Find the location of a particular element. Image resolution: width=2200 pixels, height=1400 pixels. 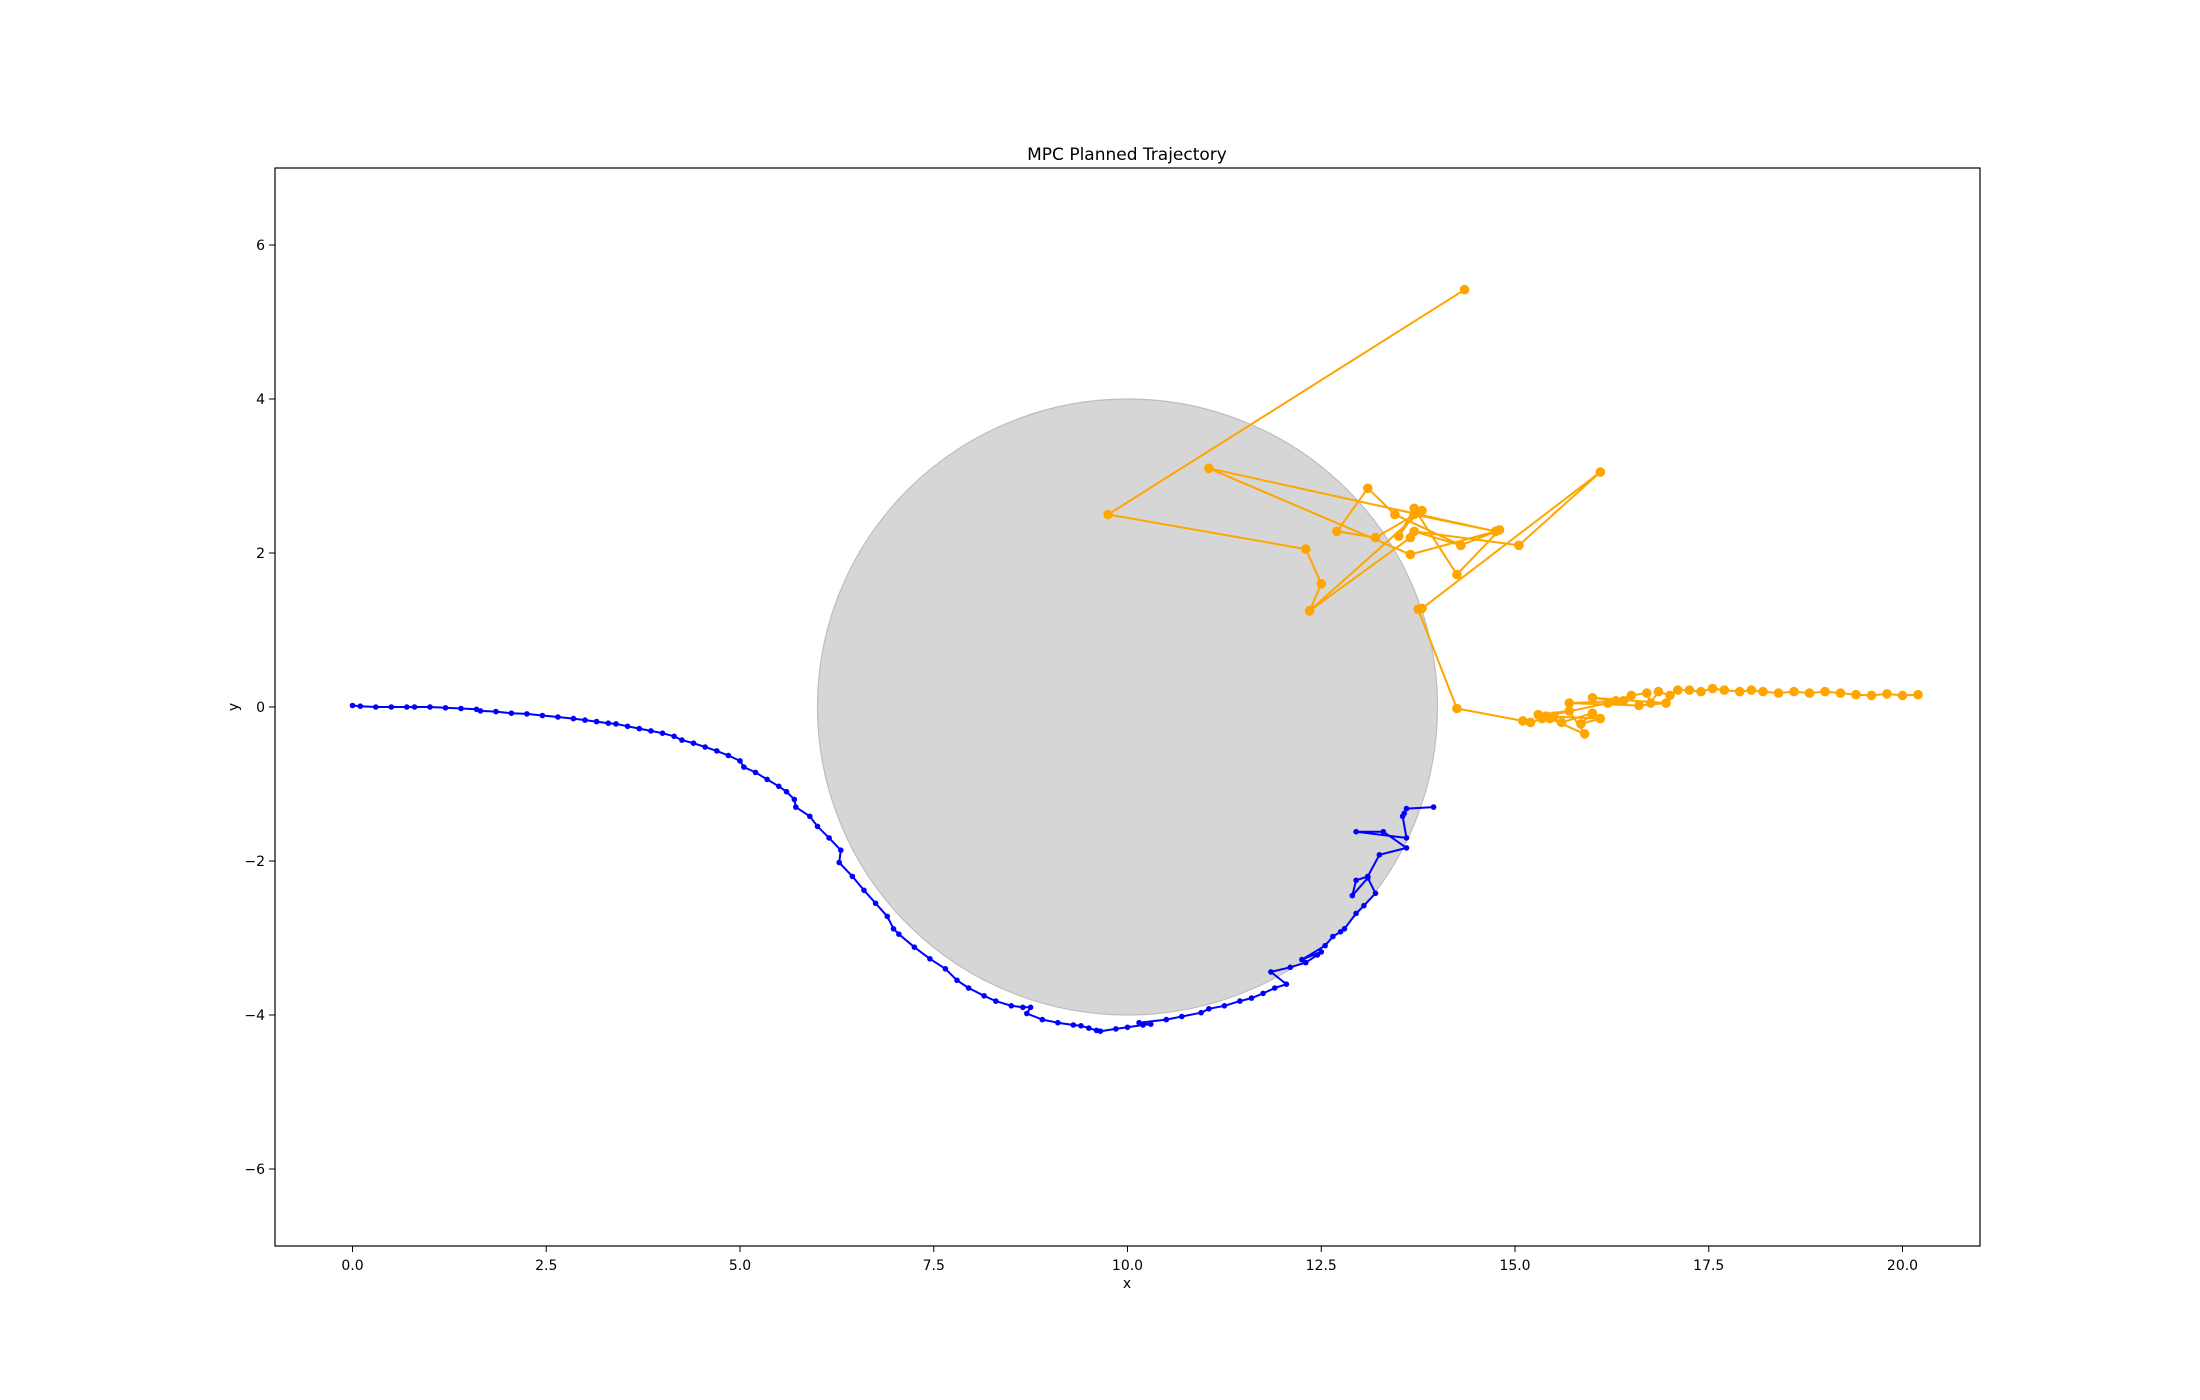

y-tick-label: 6 is located at coordinates (260, 246).